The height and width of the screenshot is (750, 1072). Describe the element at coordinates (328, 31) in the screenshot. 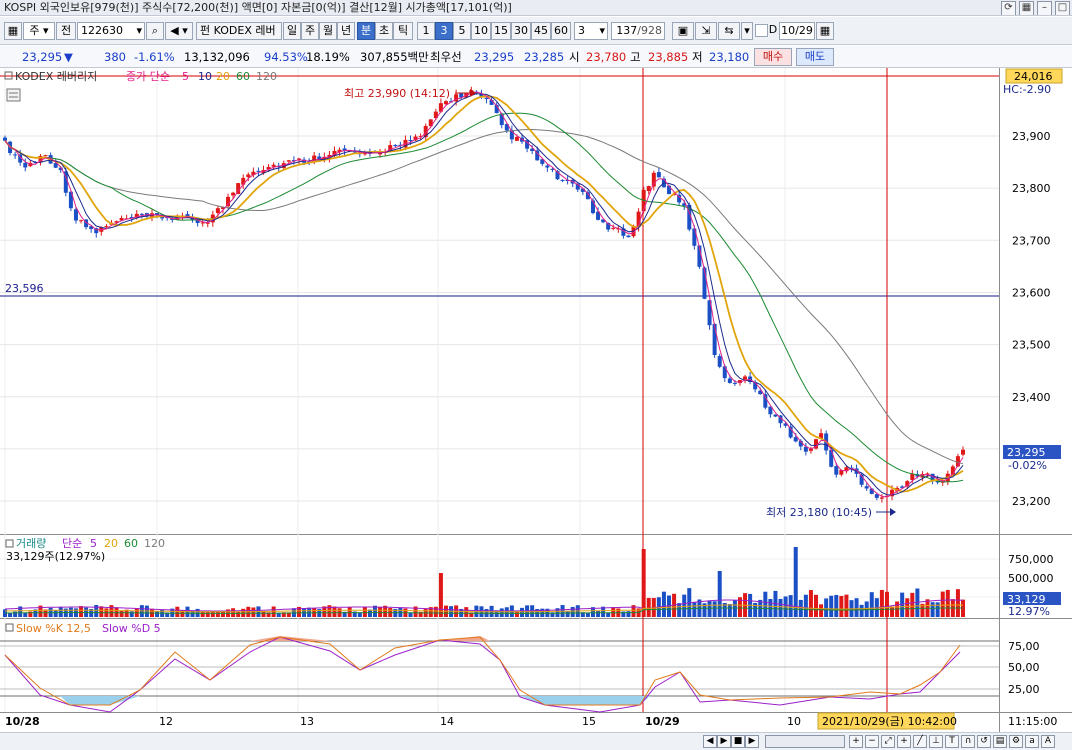

I see `tab-month: 월` at that location.